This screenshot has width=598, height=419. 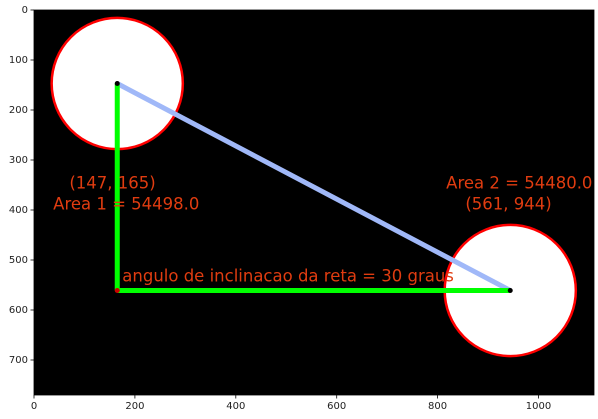 What do you see at coordinates (288, 276) in the screenshot?
I see `angle-label: angulo de inclinacao da reta = 30 graus` at bounding box center [288, 276].